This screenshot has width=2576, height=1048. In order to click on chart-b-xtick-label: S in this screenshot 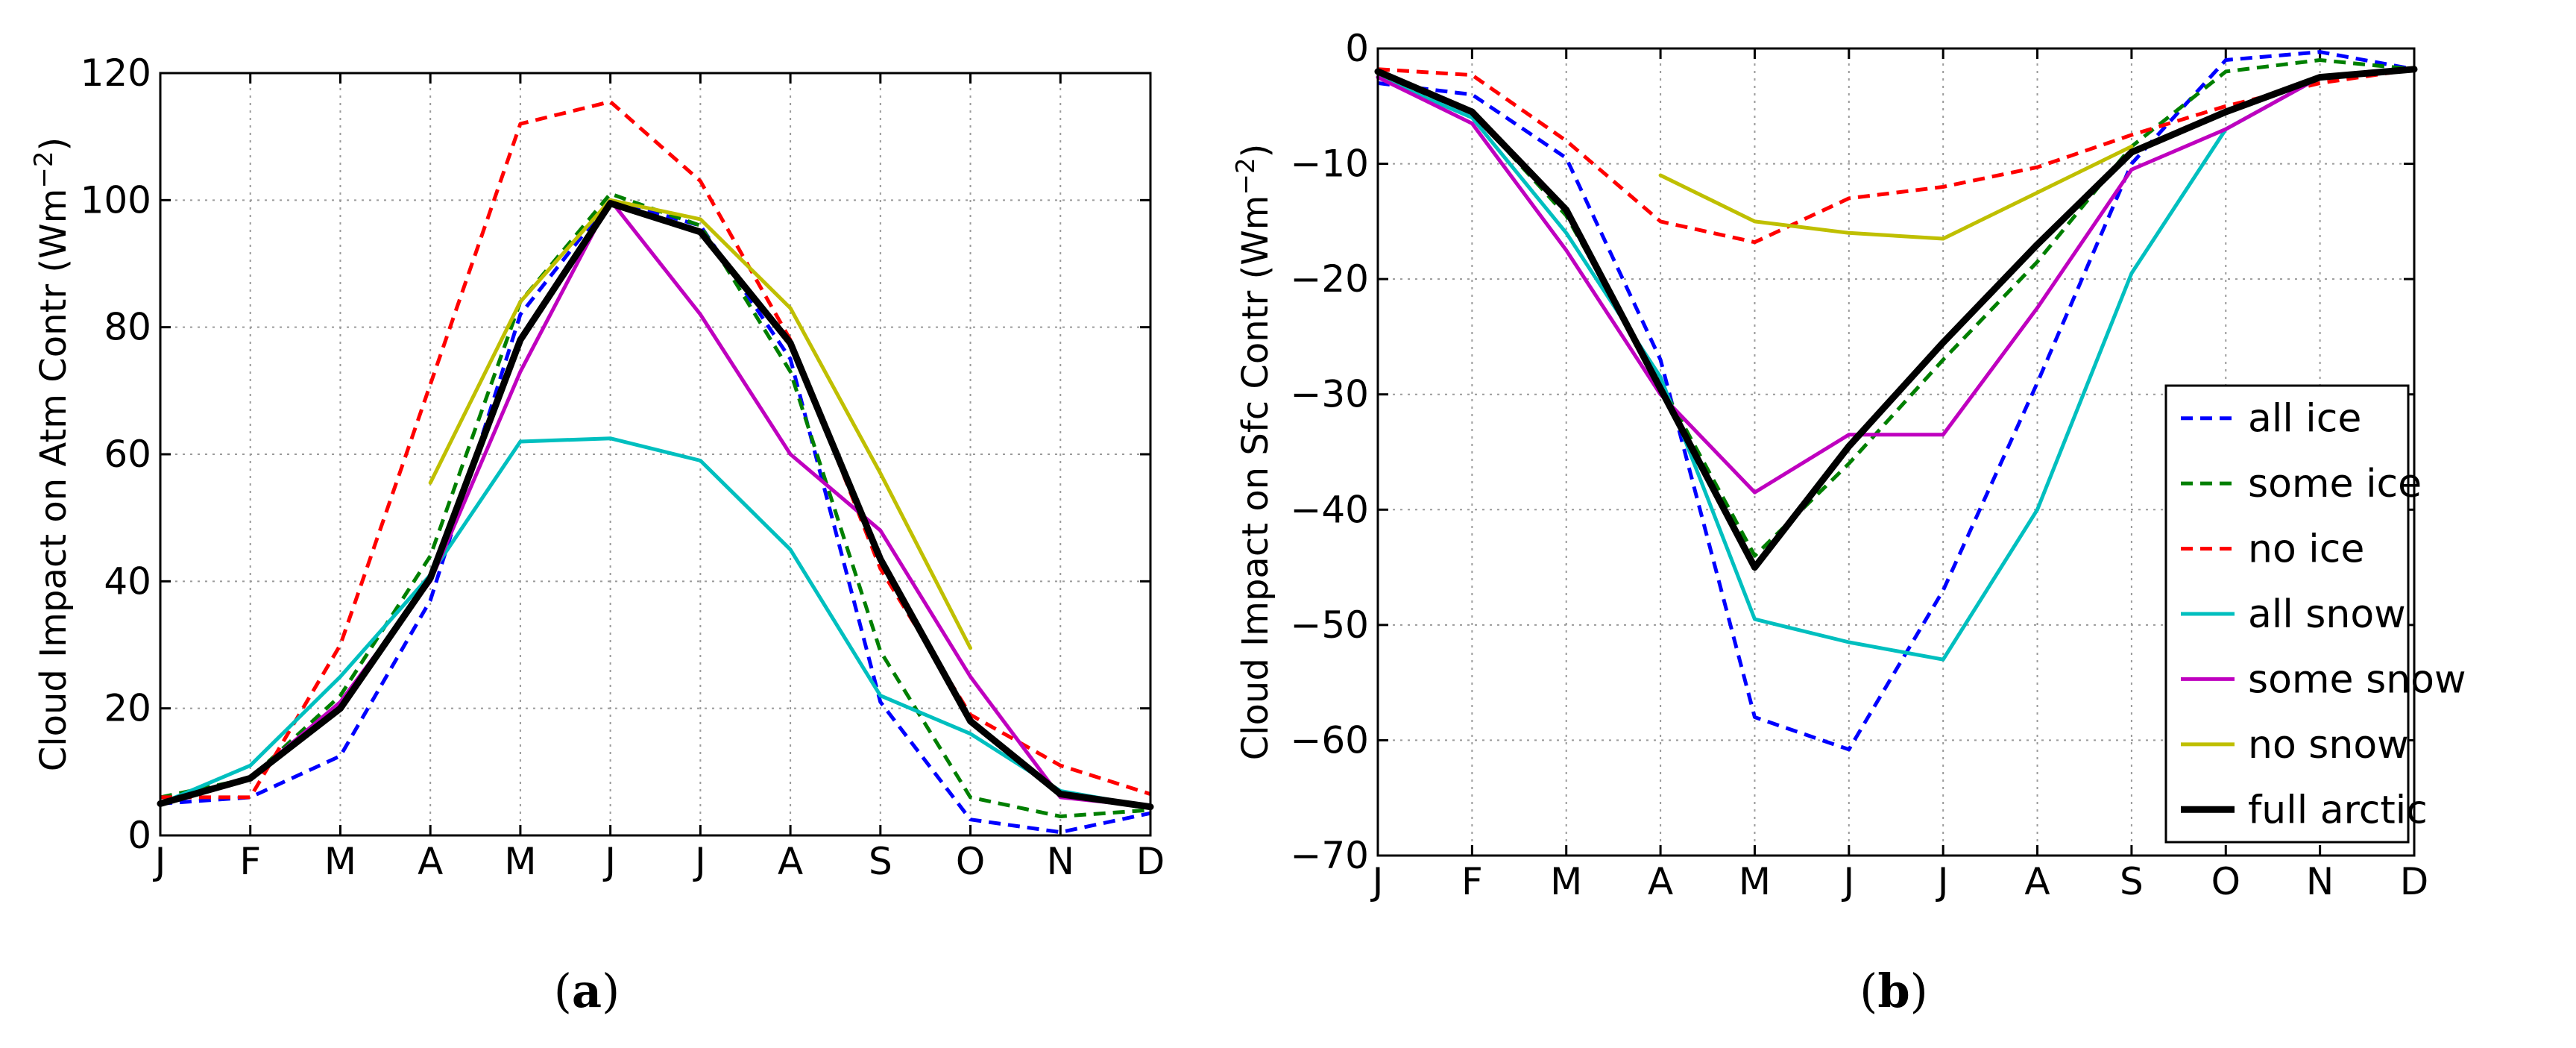, I will do `click(2132, 881)`.